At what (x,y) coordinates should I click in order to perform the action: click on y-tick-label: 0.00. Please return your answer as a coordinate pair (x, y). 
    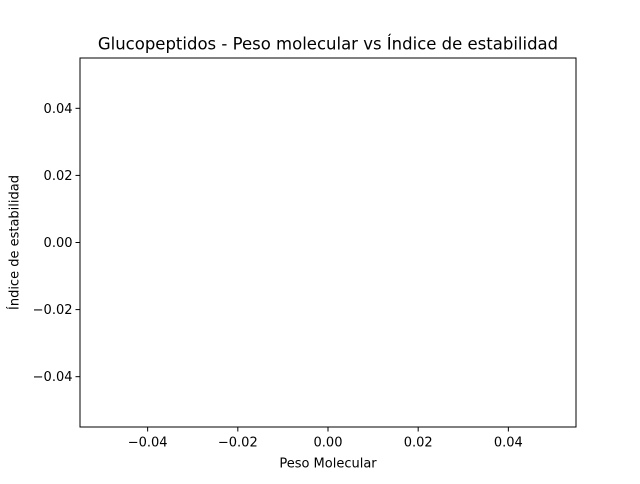
    Looking at the image, I should click on (58, 243).